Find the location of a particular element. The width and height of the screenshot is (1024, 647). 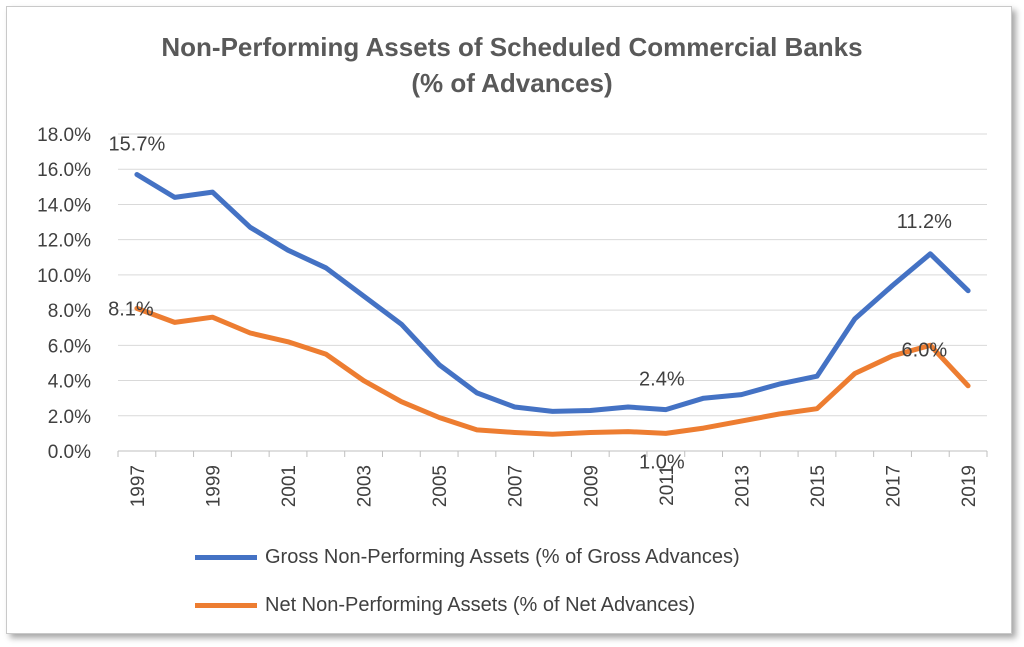

y-tick-label: 2.0% is located at coordinates (69, 417).